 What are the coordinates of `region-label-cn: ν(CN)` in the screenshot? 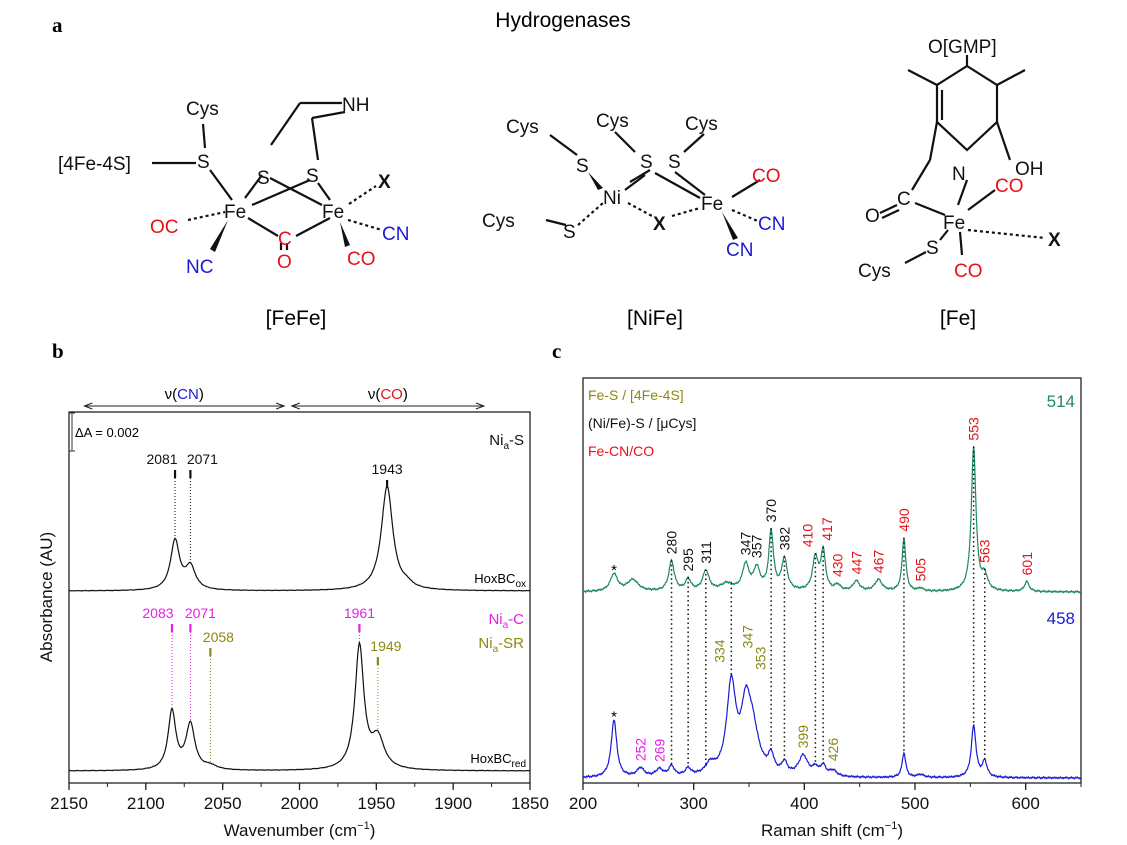 It's located at (184, 394).